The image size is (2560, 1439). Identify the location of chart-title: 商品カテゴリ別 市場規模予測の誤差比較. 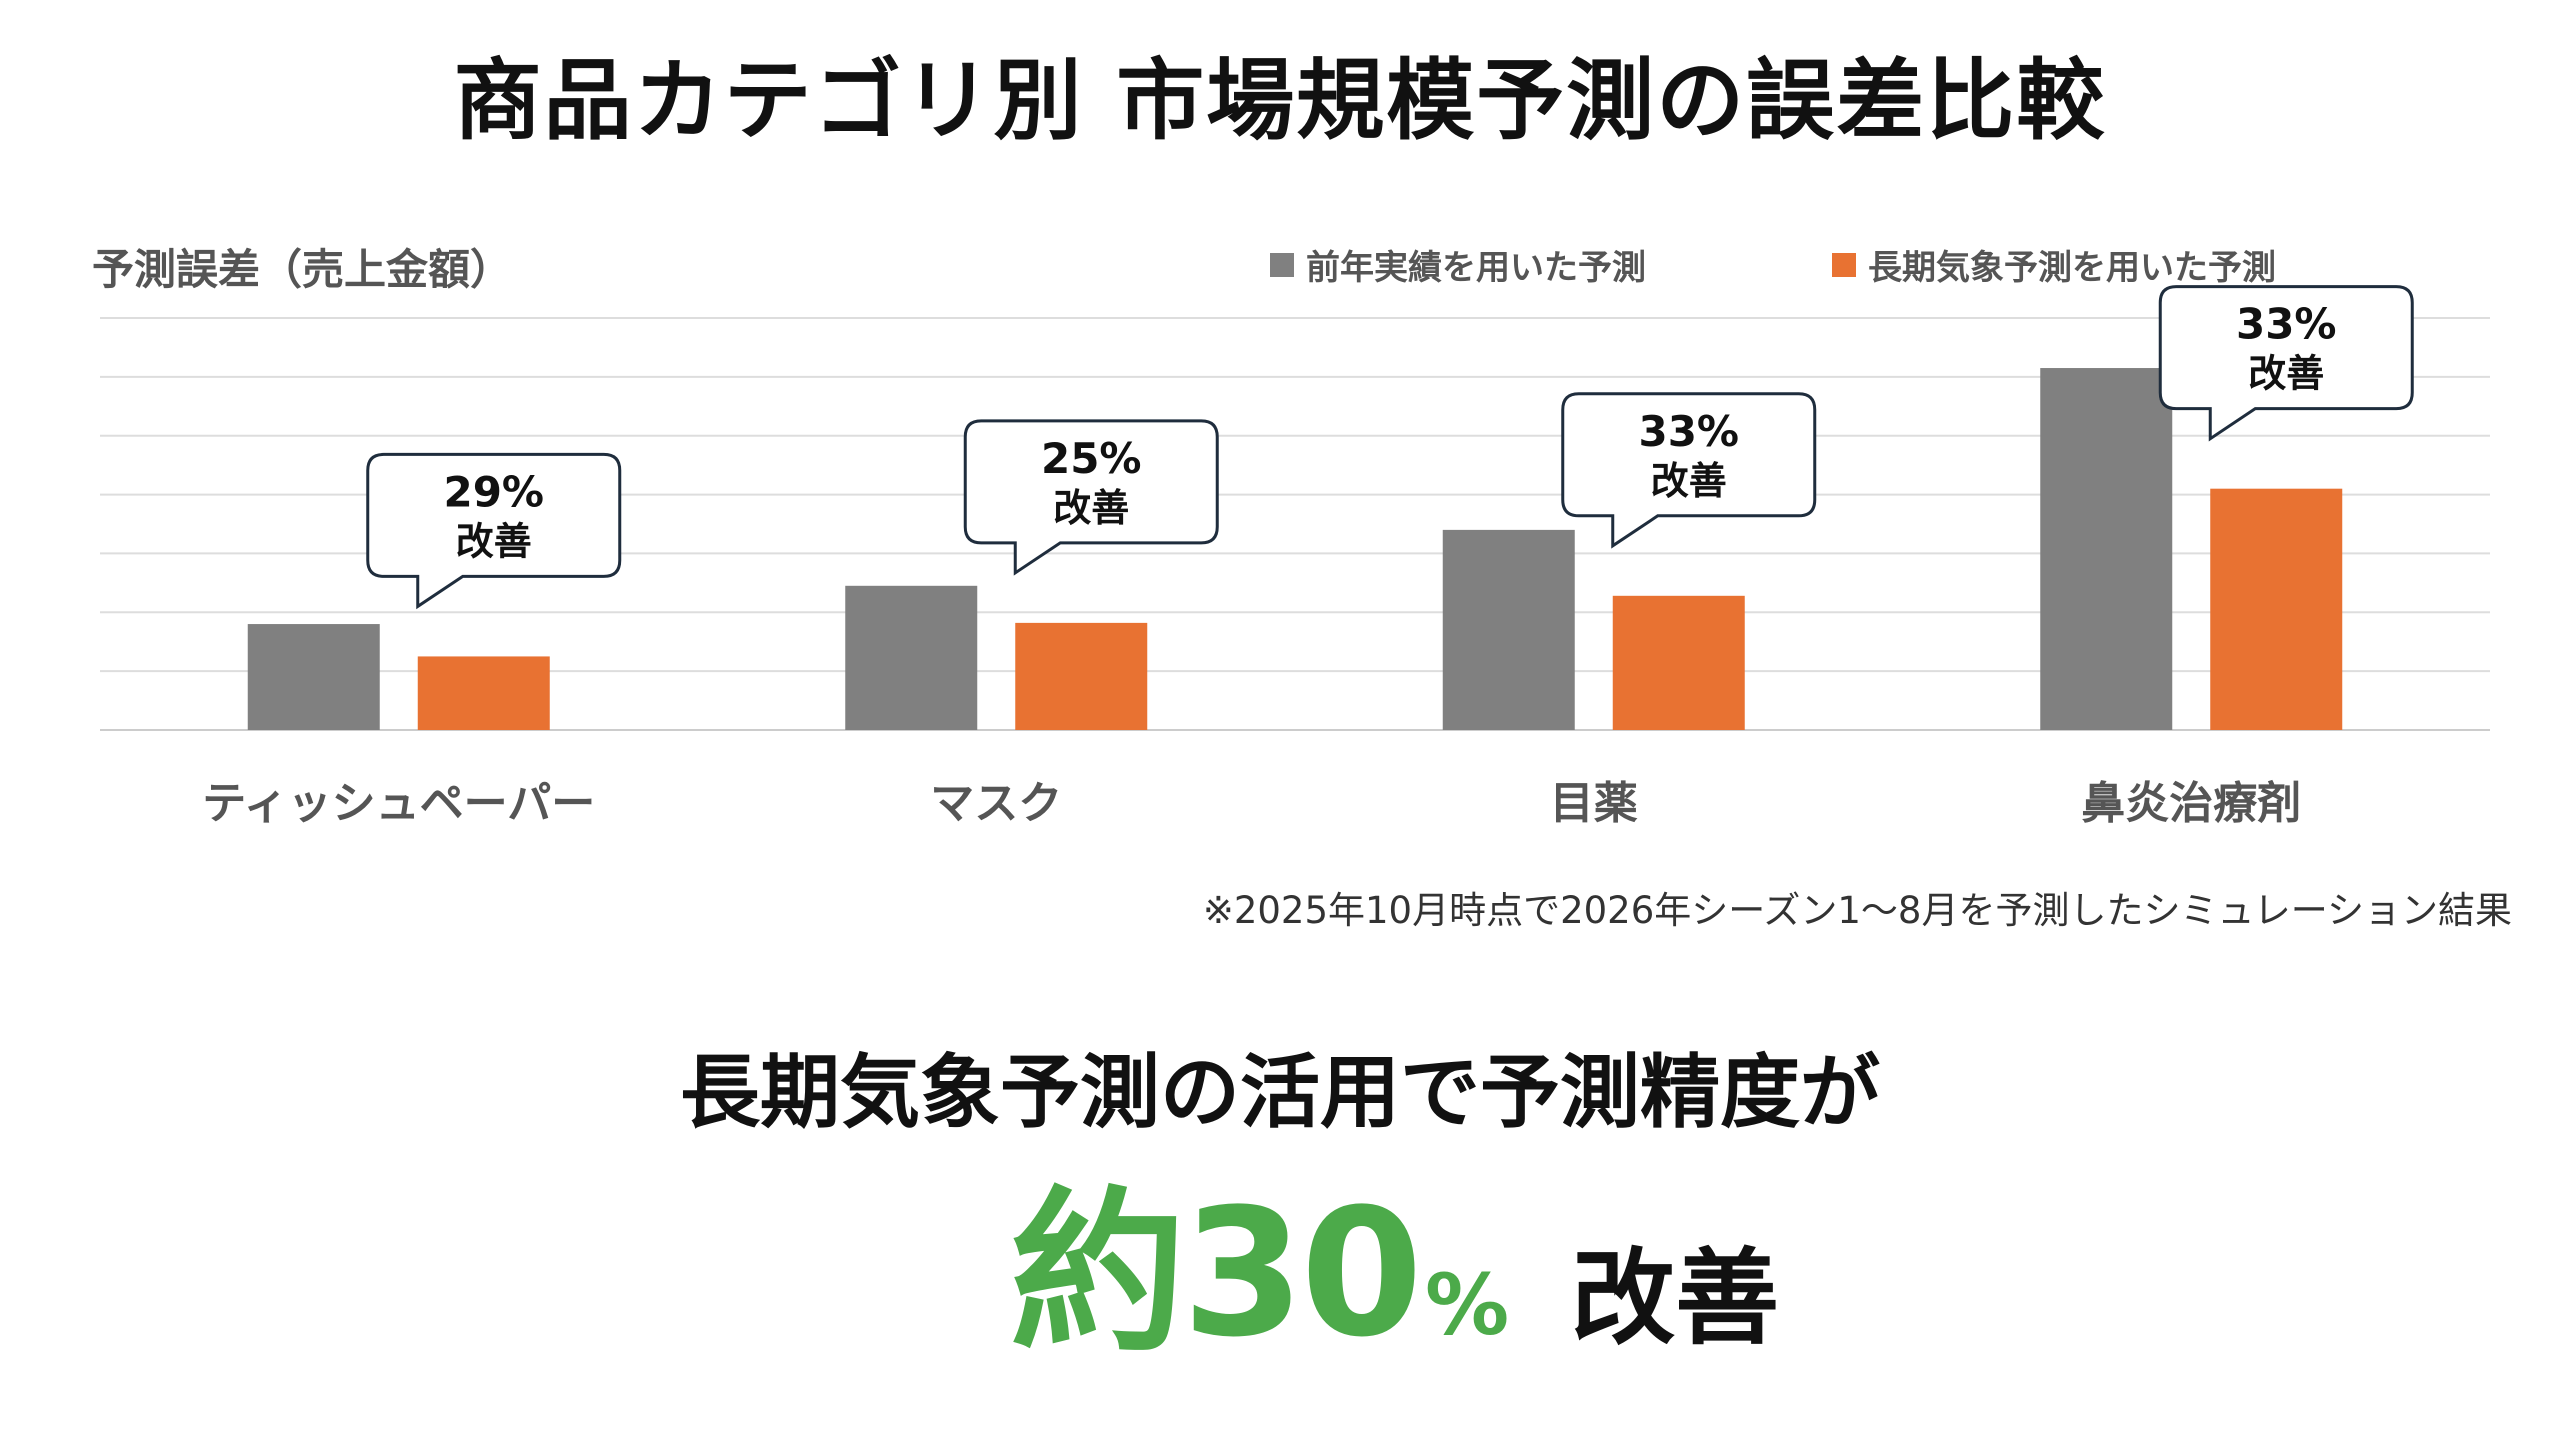
(1280, 100).